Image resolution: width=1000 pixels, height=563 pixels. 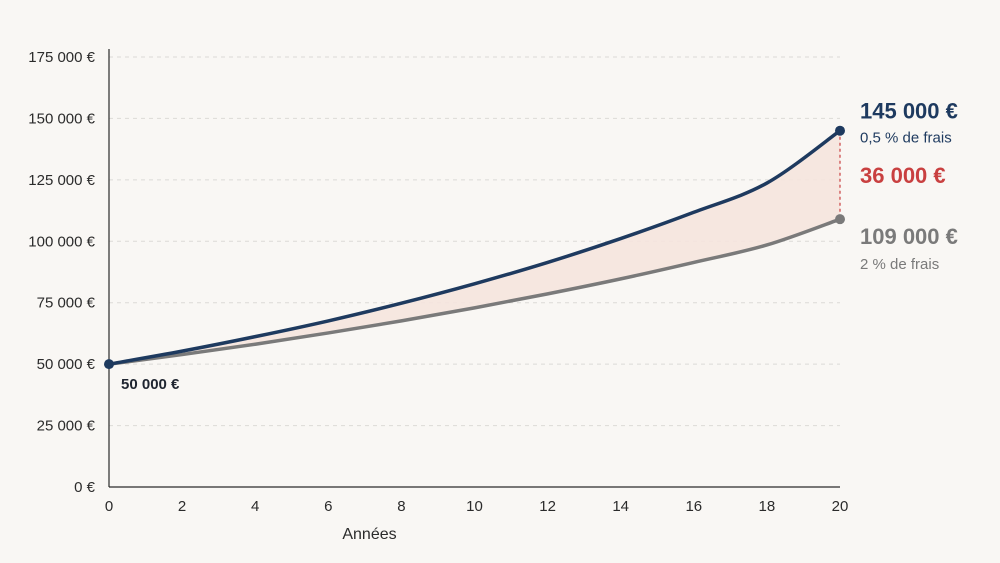 What do you see at coordinates (474, 506) in the screenshot?
I see `x-tick-label: 10` at bounding box center [474, 506].